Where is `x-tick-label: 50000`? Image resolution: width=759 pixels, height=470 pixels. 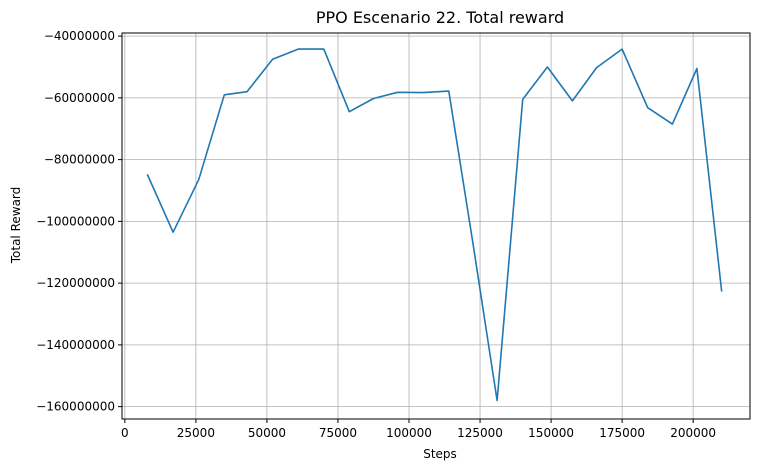
x-tick-label: 50000 is located at coordinates (267, 433).